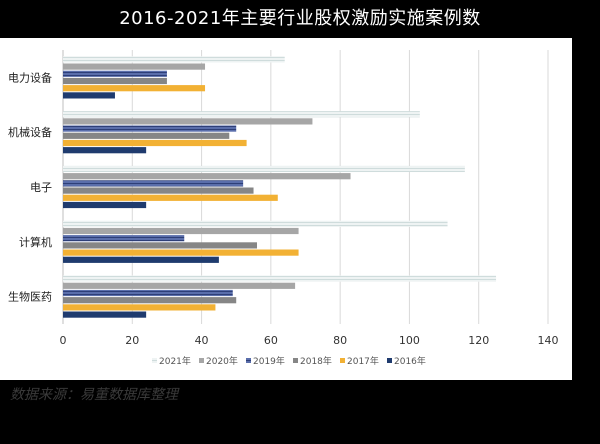 This screenshot has height=444, width=600. I want to click on bar-生物医药-2018年, so click(150, 300).